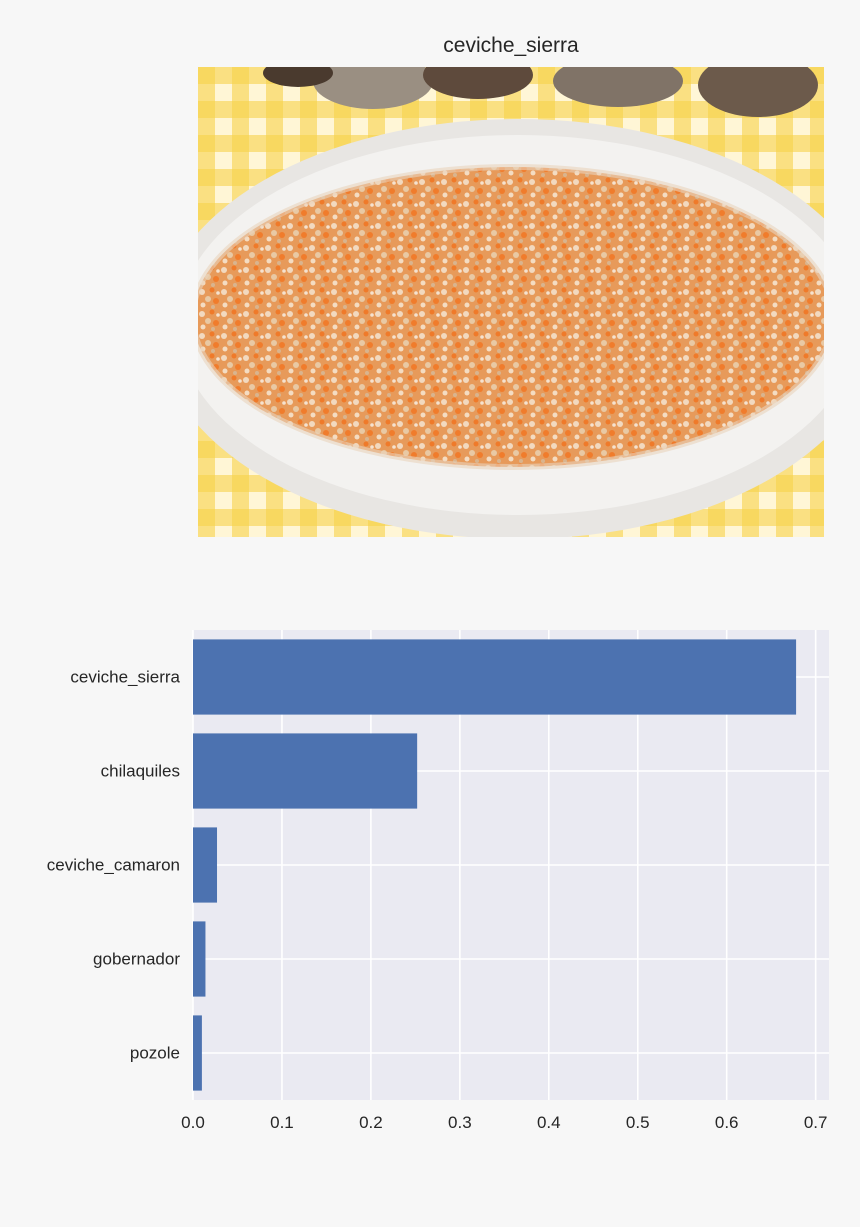 The image size is (860, 1227). Describe the element at coordinates (155, 1053) in the screenshot. I see `category-label: pozole` at that location.